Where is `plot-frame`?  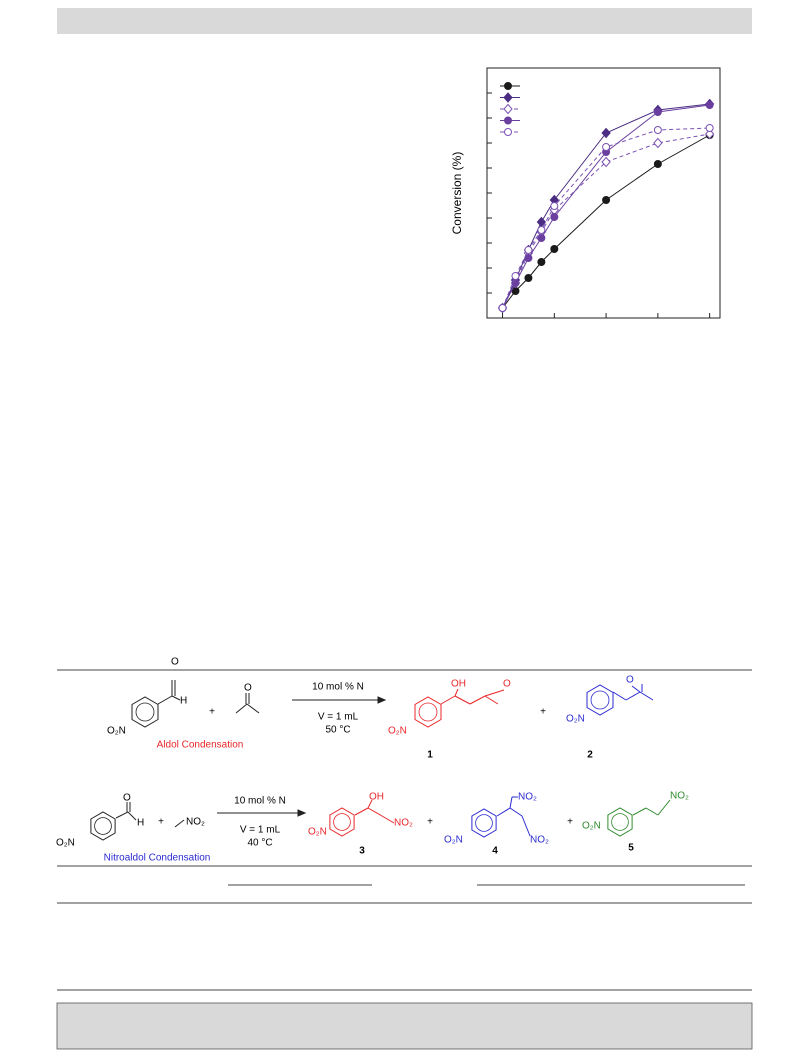
plot-frame is located at coordinates (603, 193).